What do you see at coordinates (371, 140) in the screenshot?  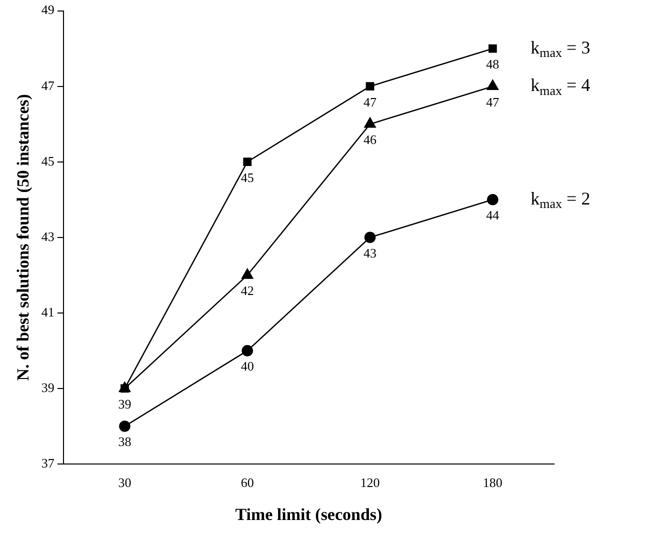 I see `data-label: 46` at bounding box center [371, 140].